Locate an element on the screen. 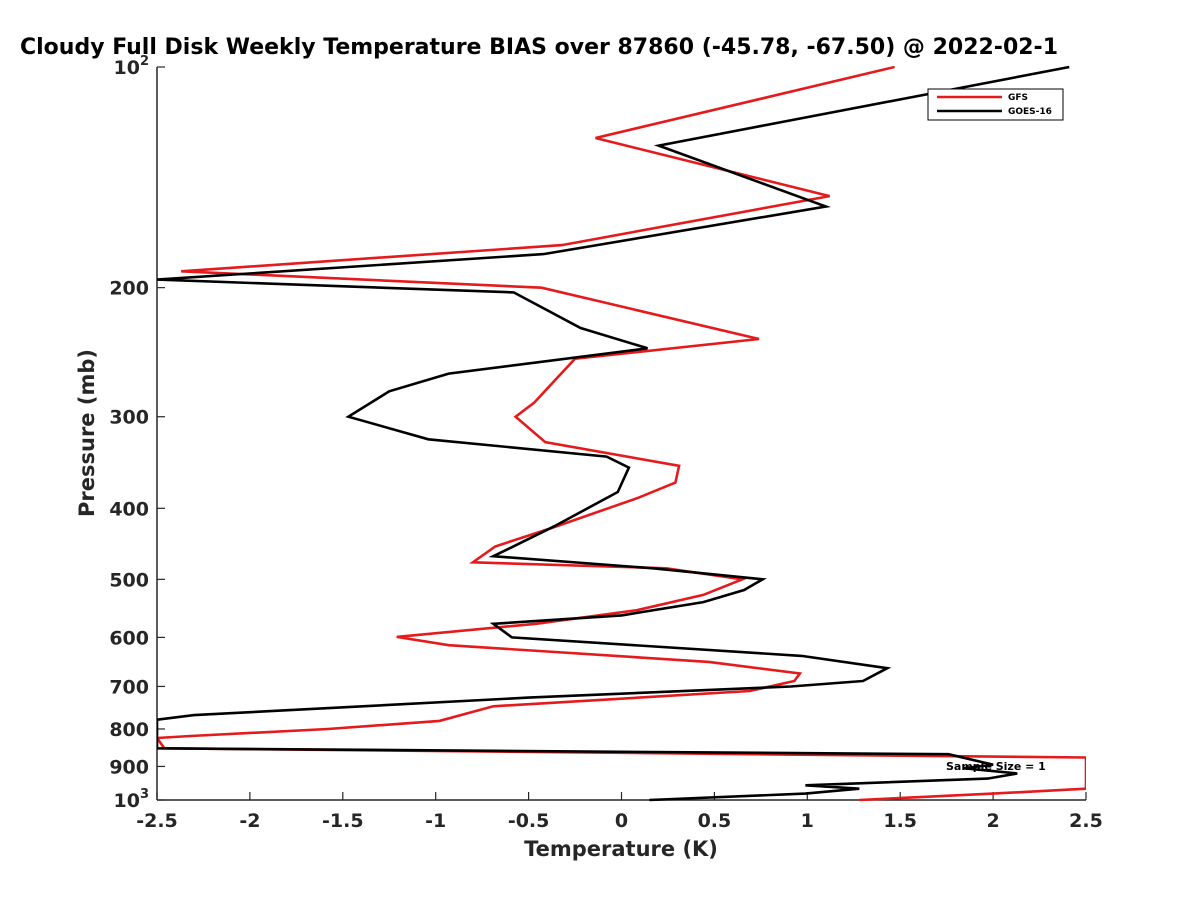 The image size is (1200, 900). y-tick-label: 900 is located at coordinates (129, 767).